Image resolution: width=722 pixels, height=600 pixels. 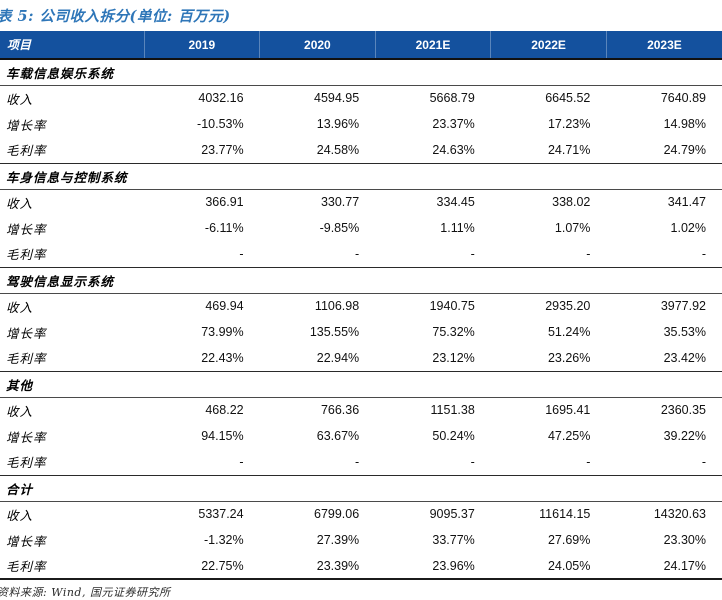 What do you see at coordinates (683, 98) in the screenshot?
I see `value-cell: 7640.89` at bounding box center [683, 98].